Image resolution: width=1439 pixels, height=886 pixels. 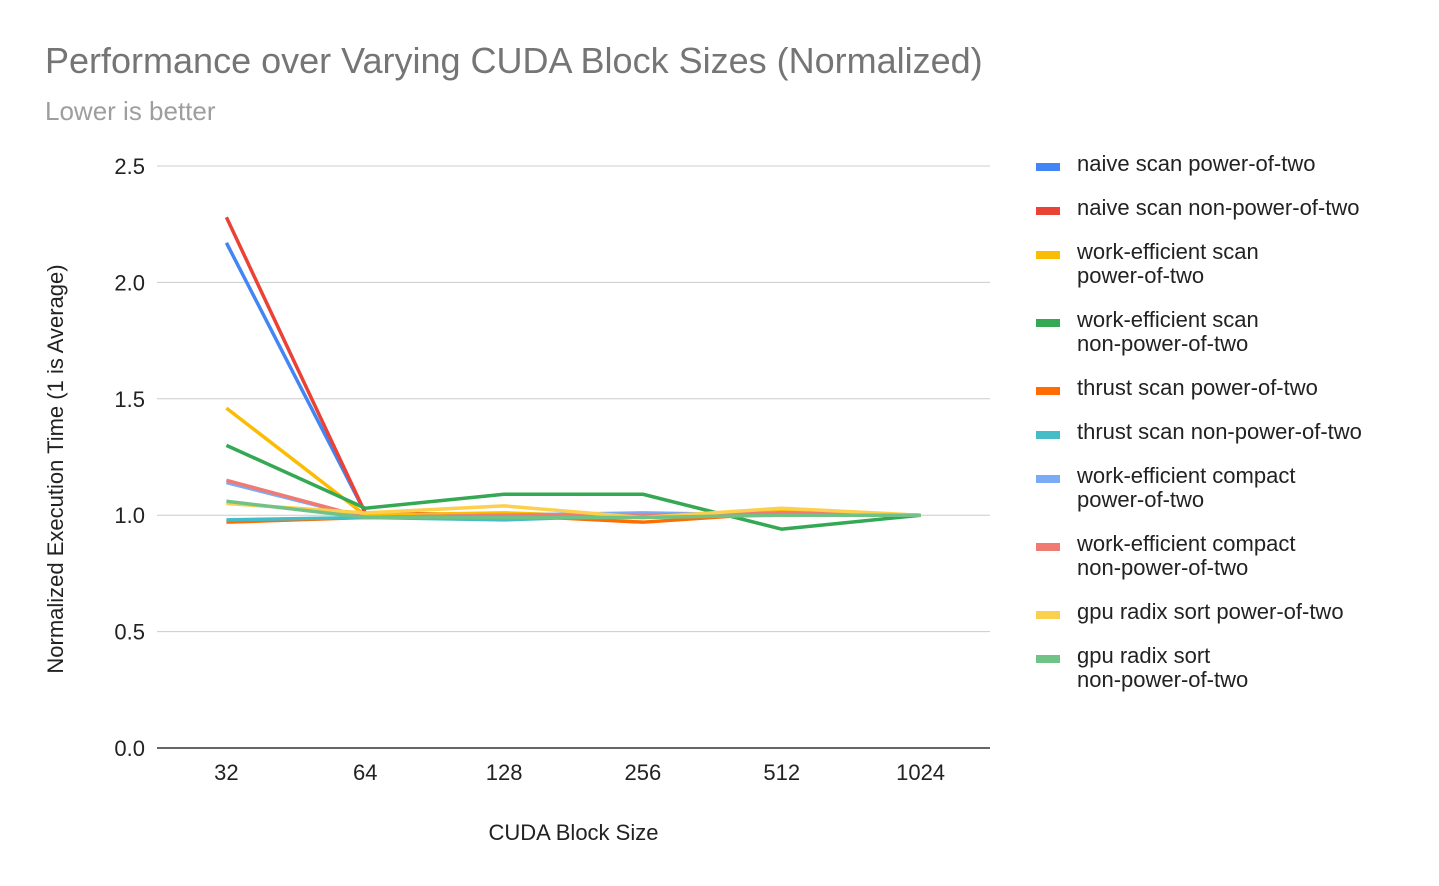 I want to click on legend-label-line: thrust scan non-power-of-two, so click(x=1219, y=431).